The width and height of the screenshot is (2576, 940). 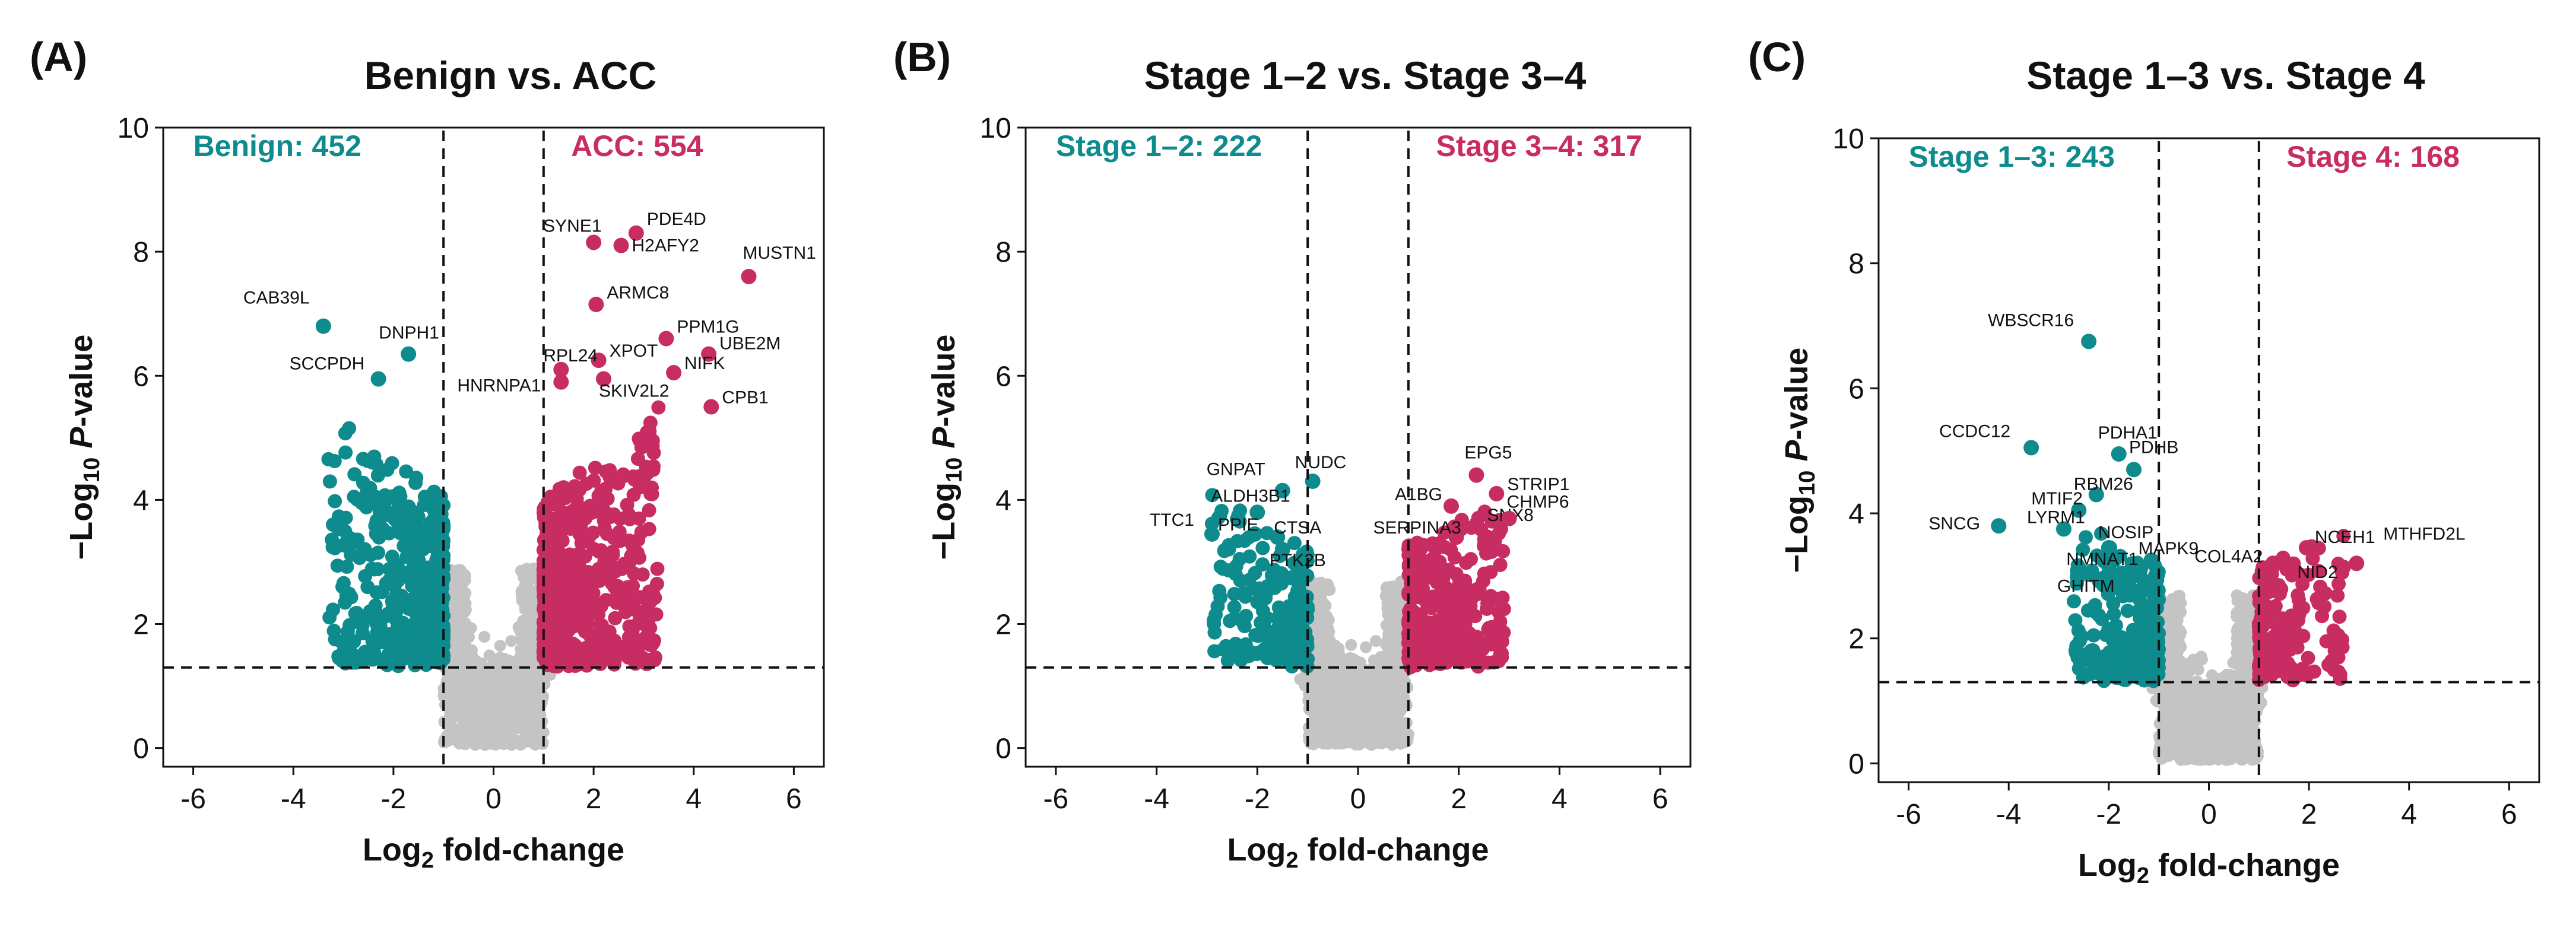 What do you see at coordinates (1660, 799) in the screenshot?
I see `x-tick-label: 6` at bounding box center [1660, 799].